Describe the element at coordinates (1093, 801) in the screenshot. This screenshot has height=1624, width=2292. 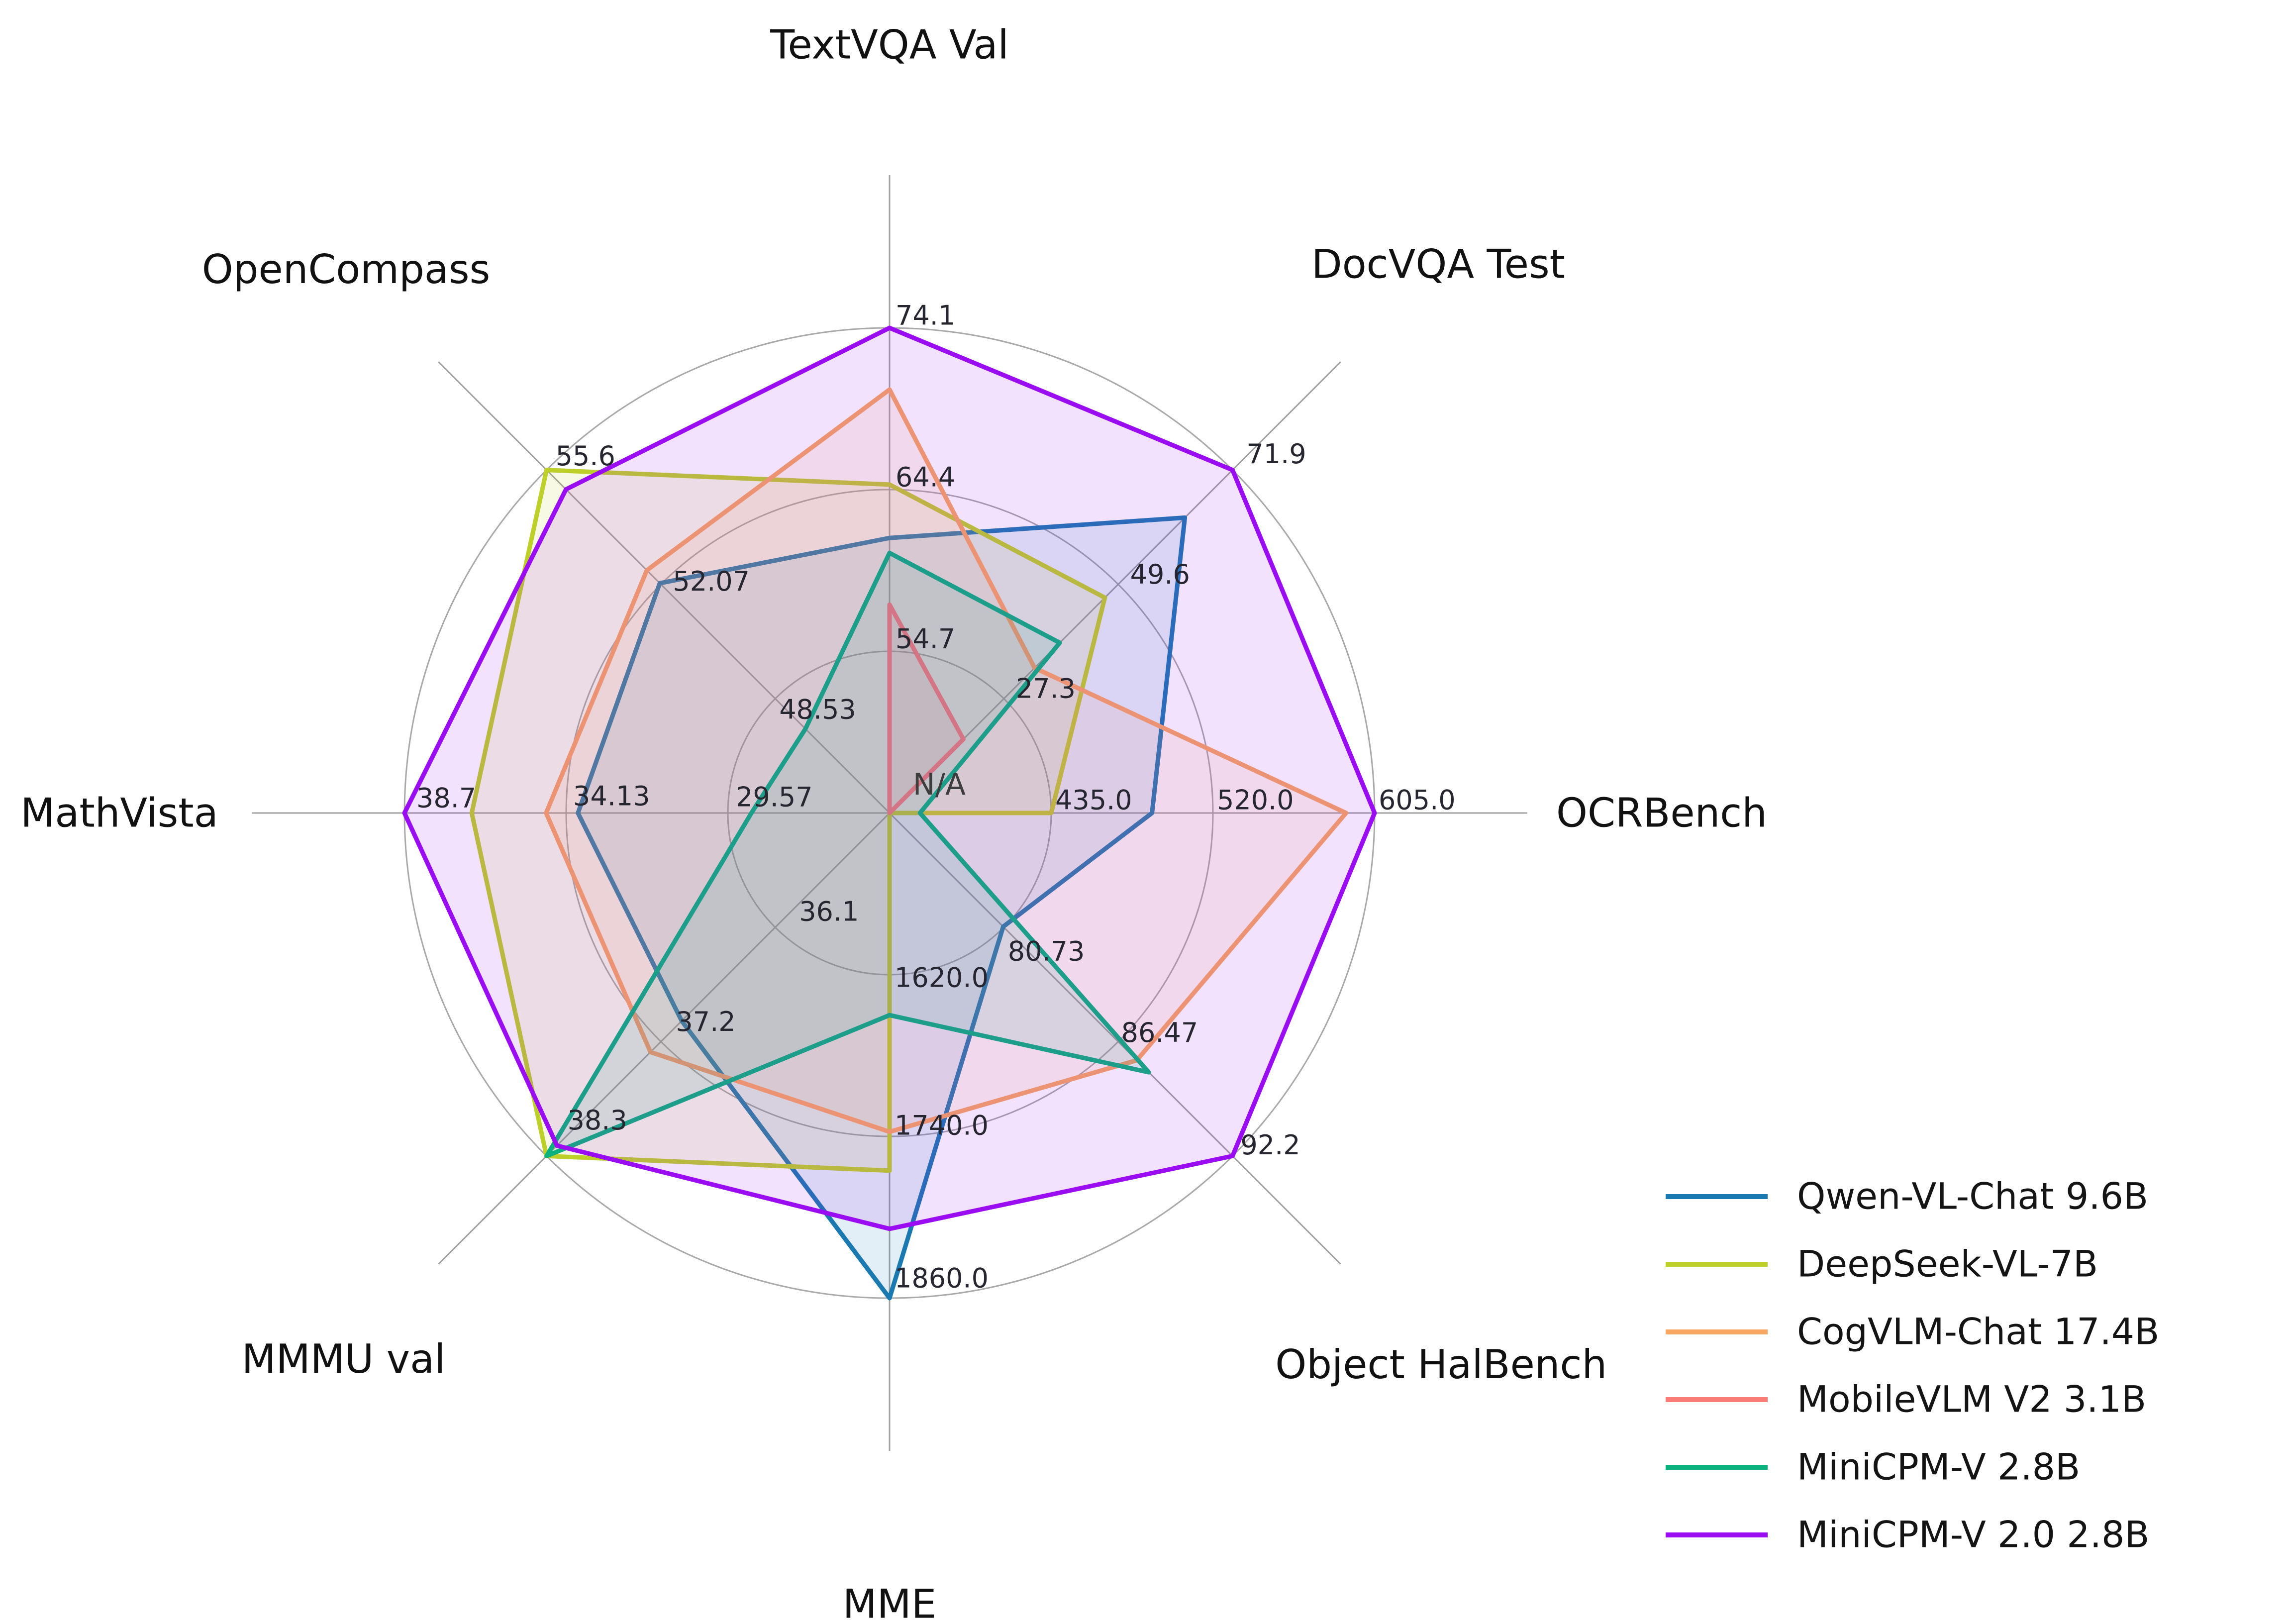
I see `tick-label: 435.0` at that location.